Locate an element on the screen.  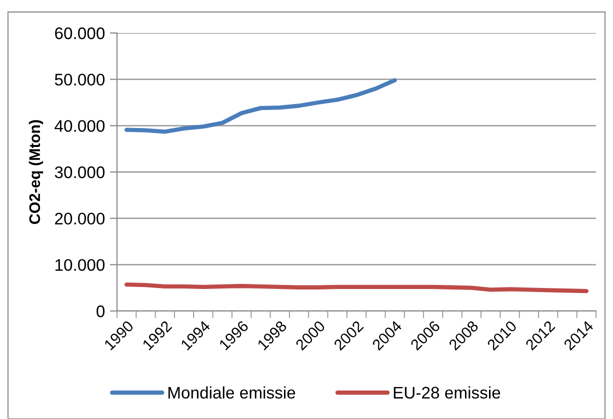
y-tick-label: 50.000 is located at coordinates (79, 80).